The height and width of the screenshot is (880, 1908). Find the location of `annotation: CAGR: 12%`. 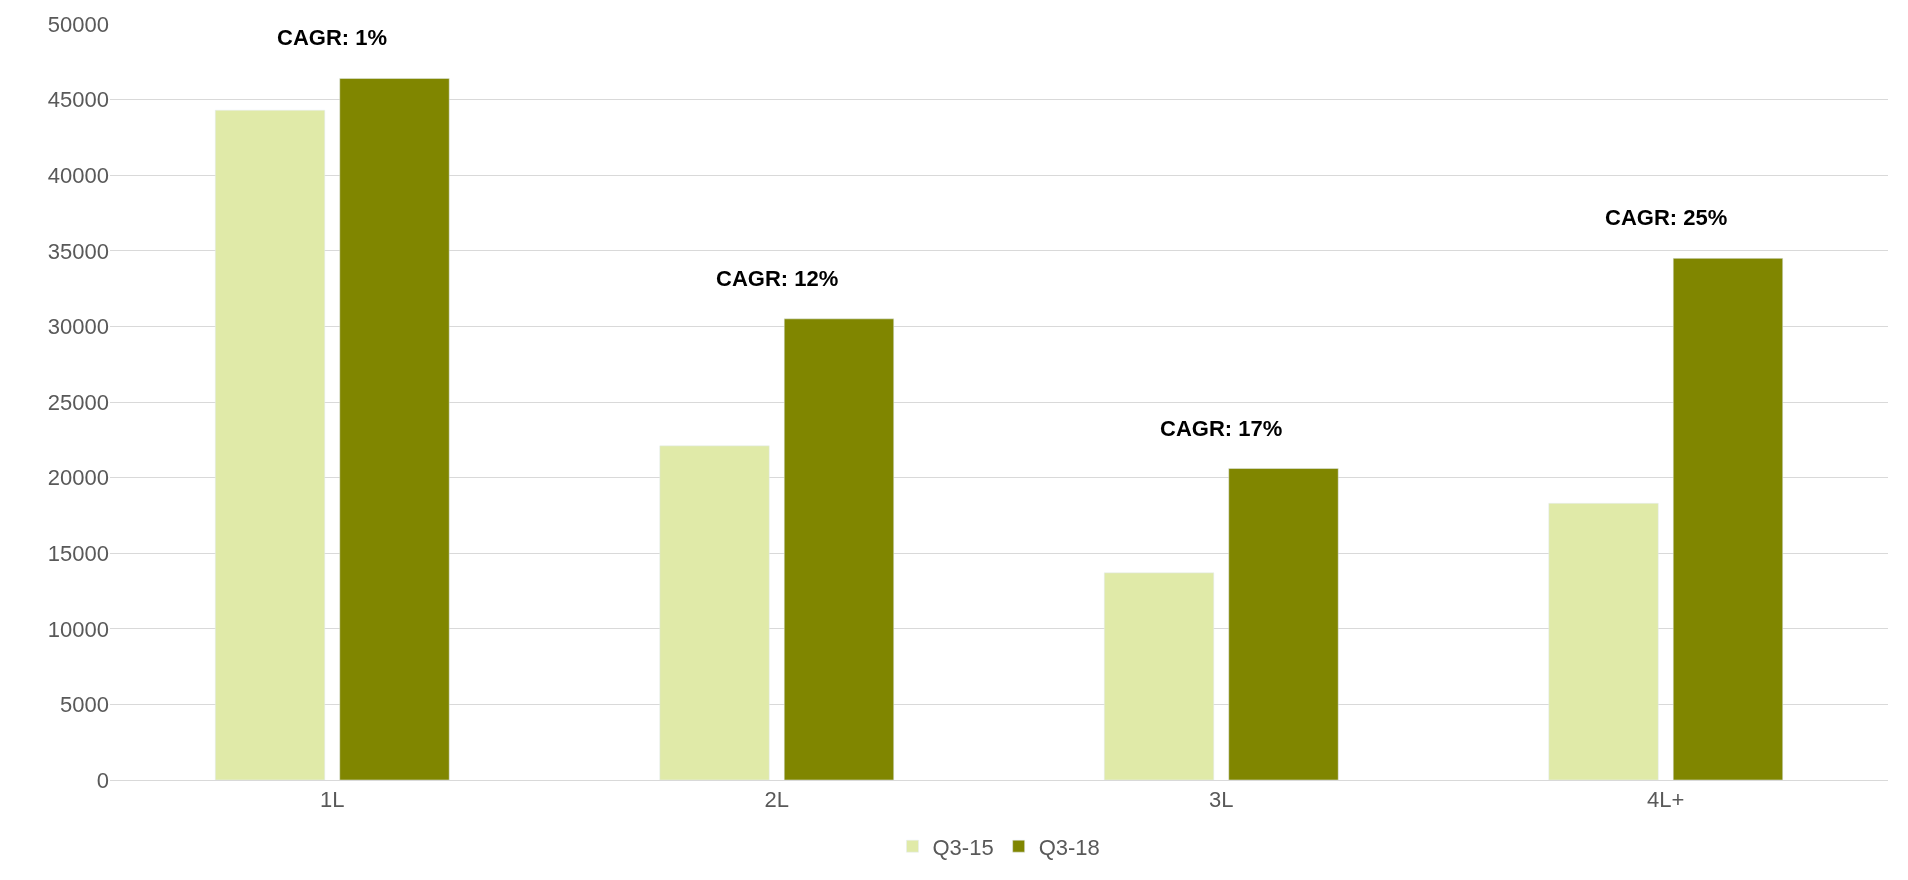

annotation: CAGR: 12% is located at coordinates (777, 278).